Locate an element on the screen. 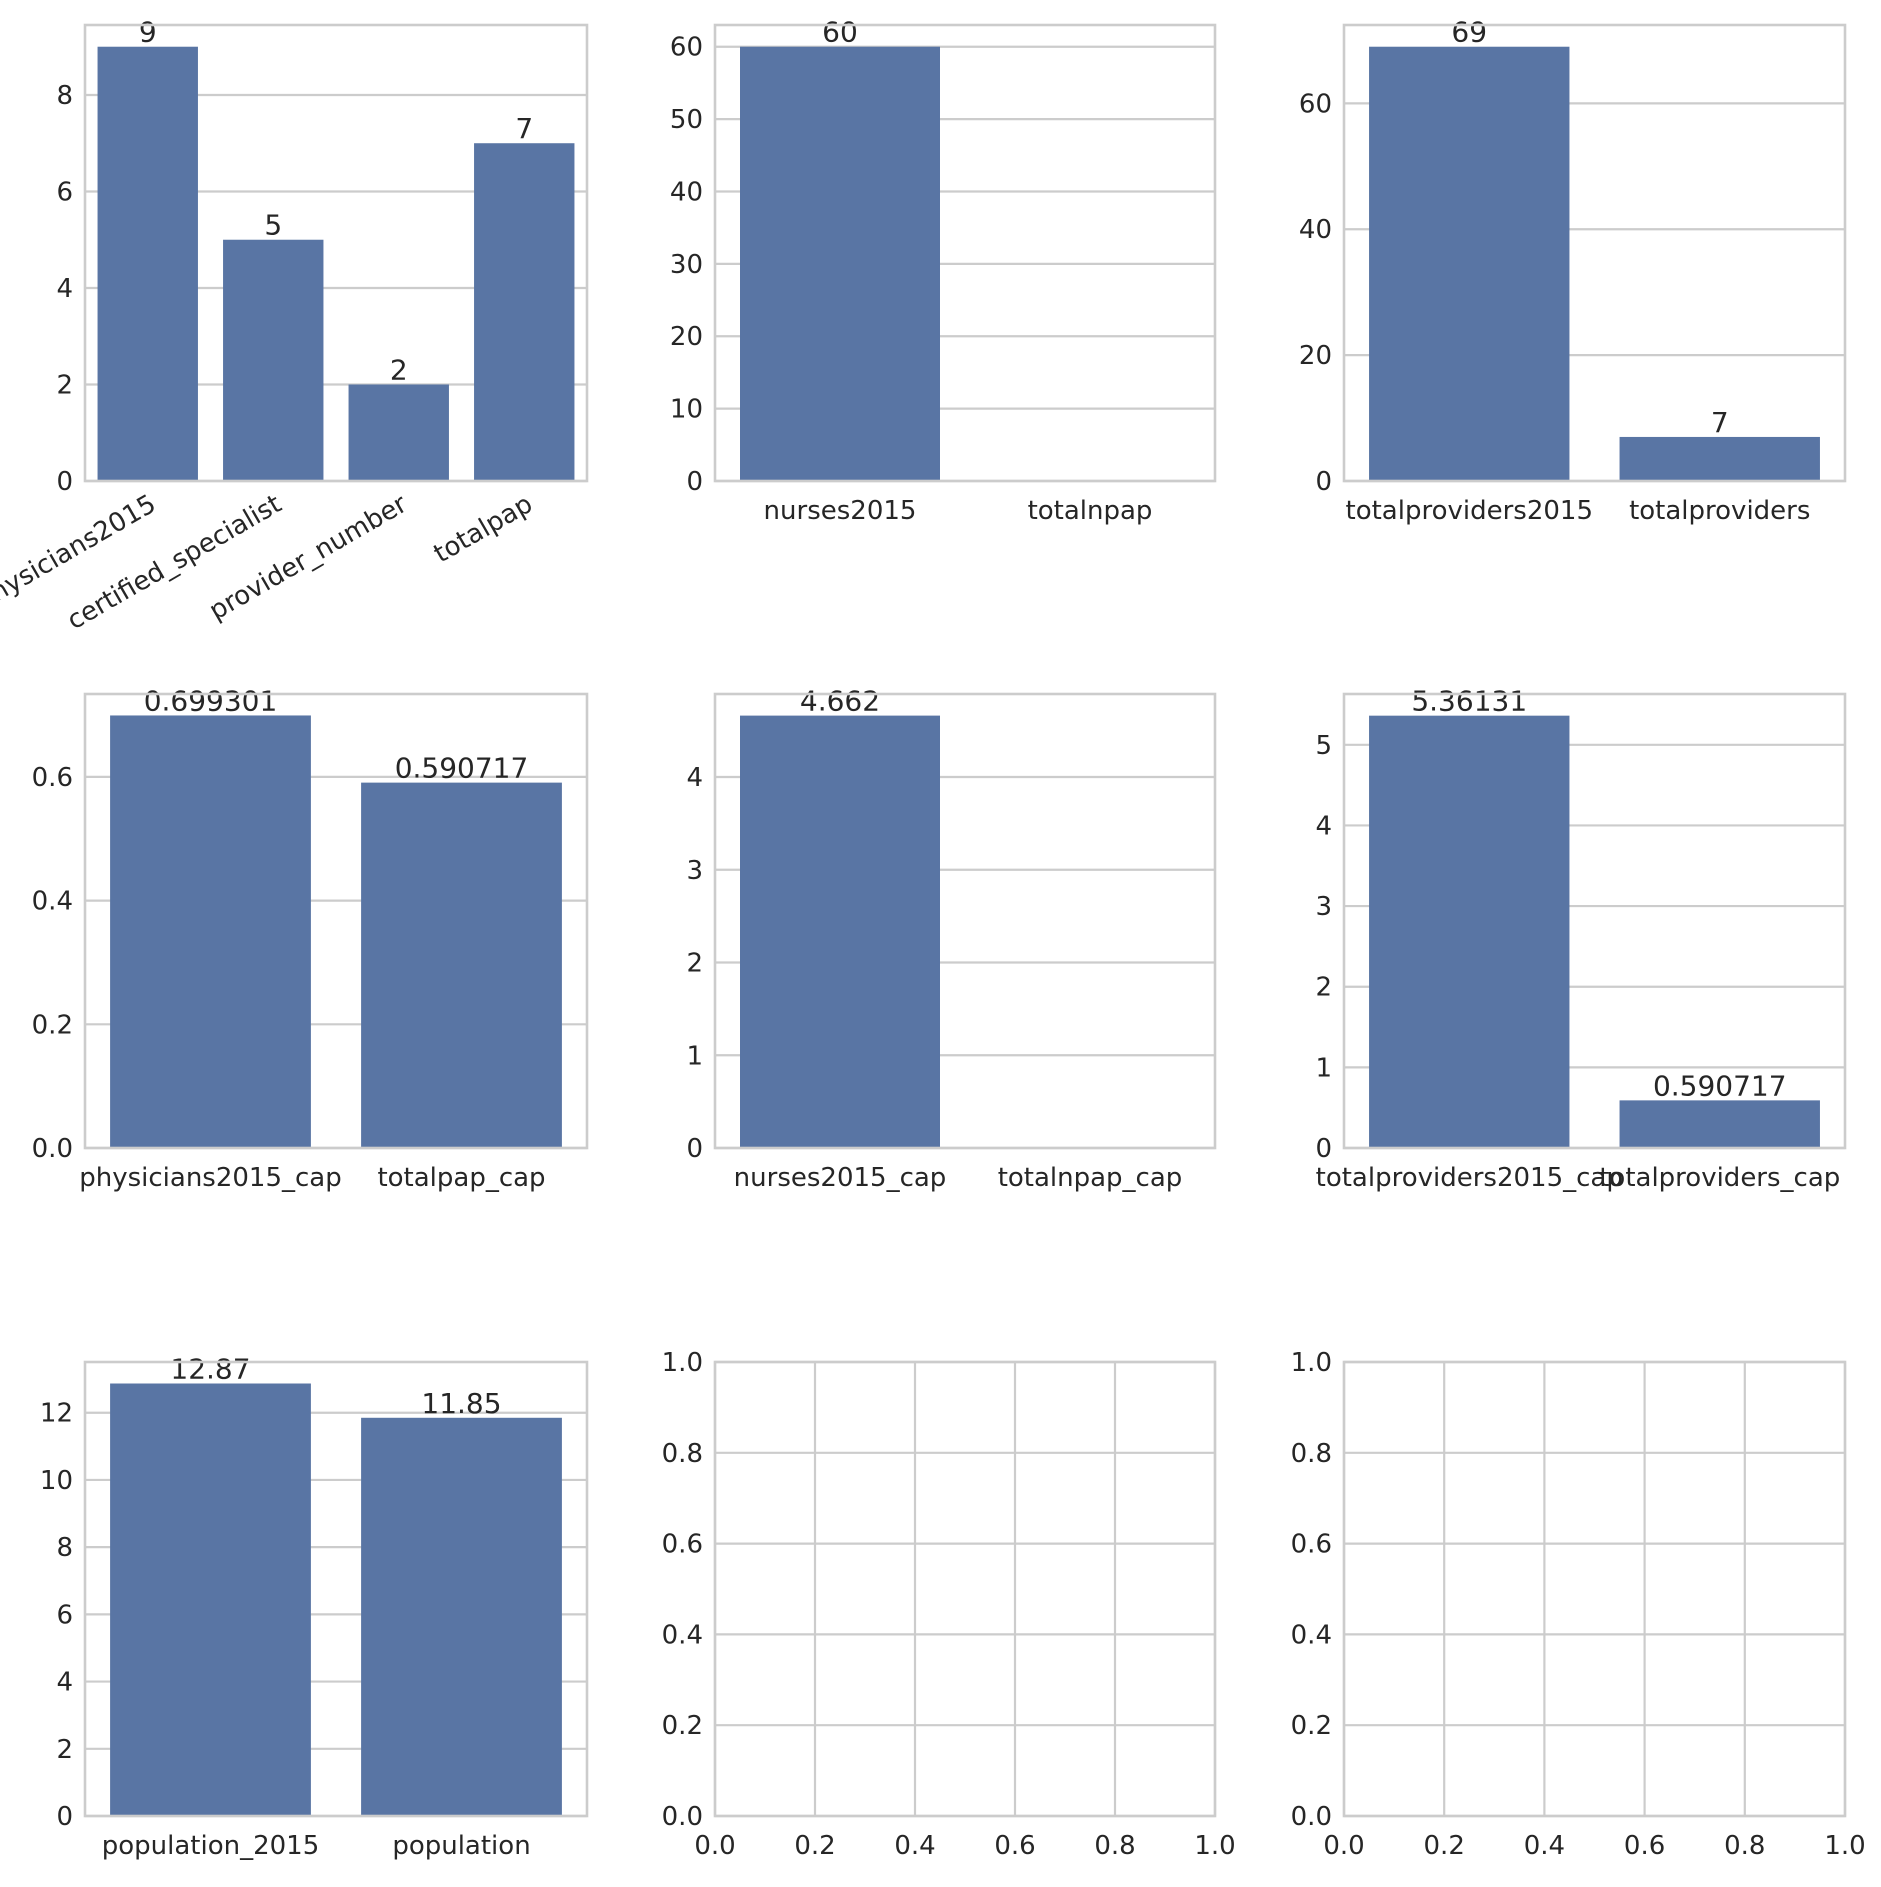 This screenshot has height=1887, width=1881. subplot-9: 0.0 0.2 0.4 0.6 0.8 1.0 0.0 0.2 0.4 0.6 0.8 1.0 is located at coordinates (1578, 1604).